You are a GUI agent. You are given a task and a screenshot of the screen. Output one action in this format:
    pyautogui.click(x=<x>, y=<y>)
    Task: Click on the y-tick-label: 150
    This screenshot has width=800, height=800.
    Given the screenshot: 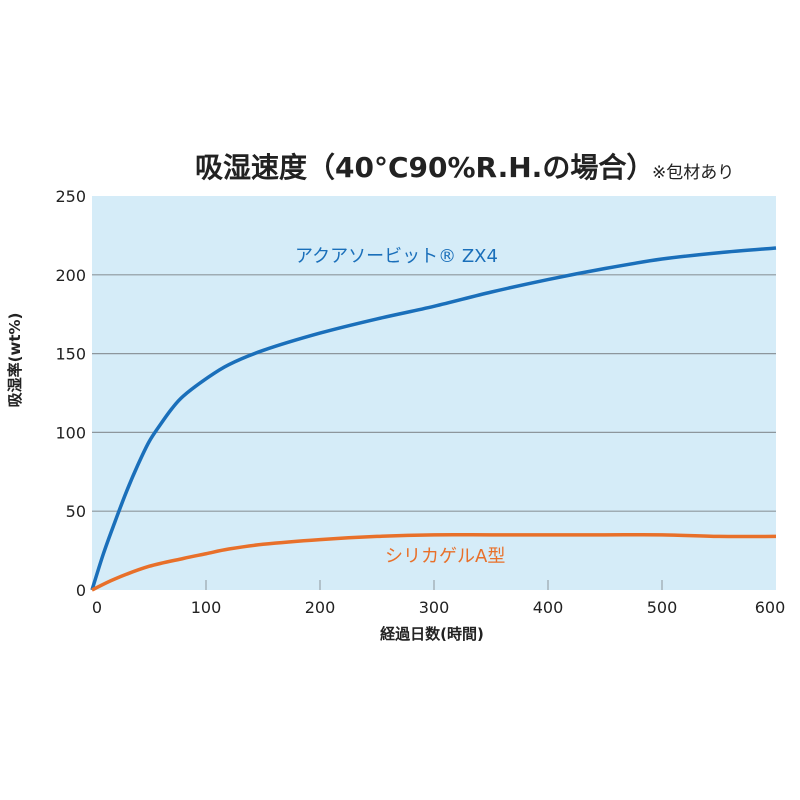 What is the action you would take?
    pyautogui.click(x=70, y=354)
    